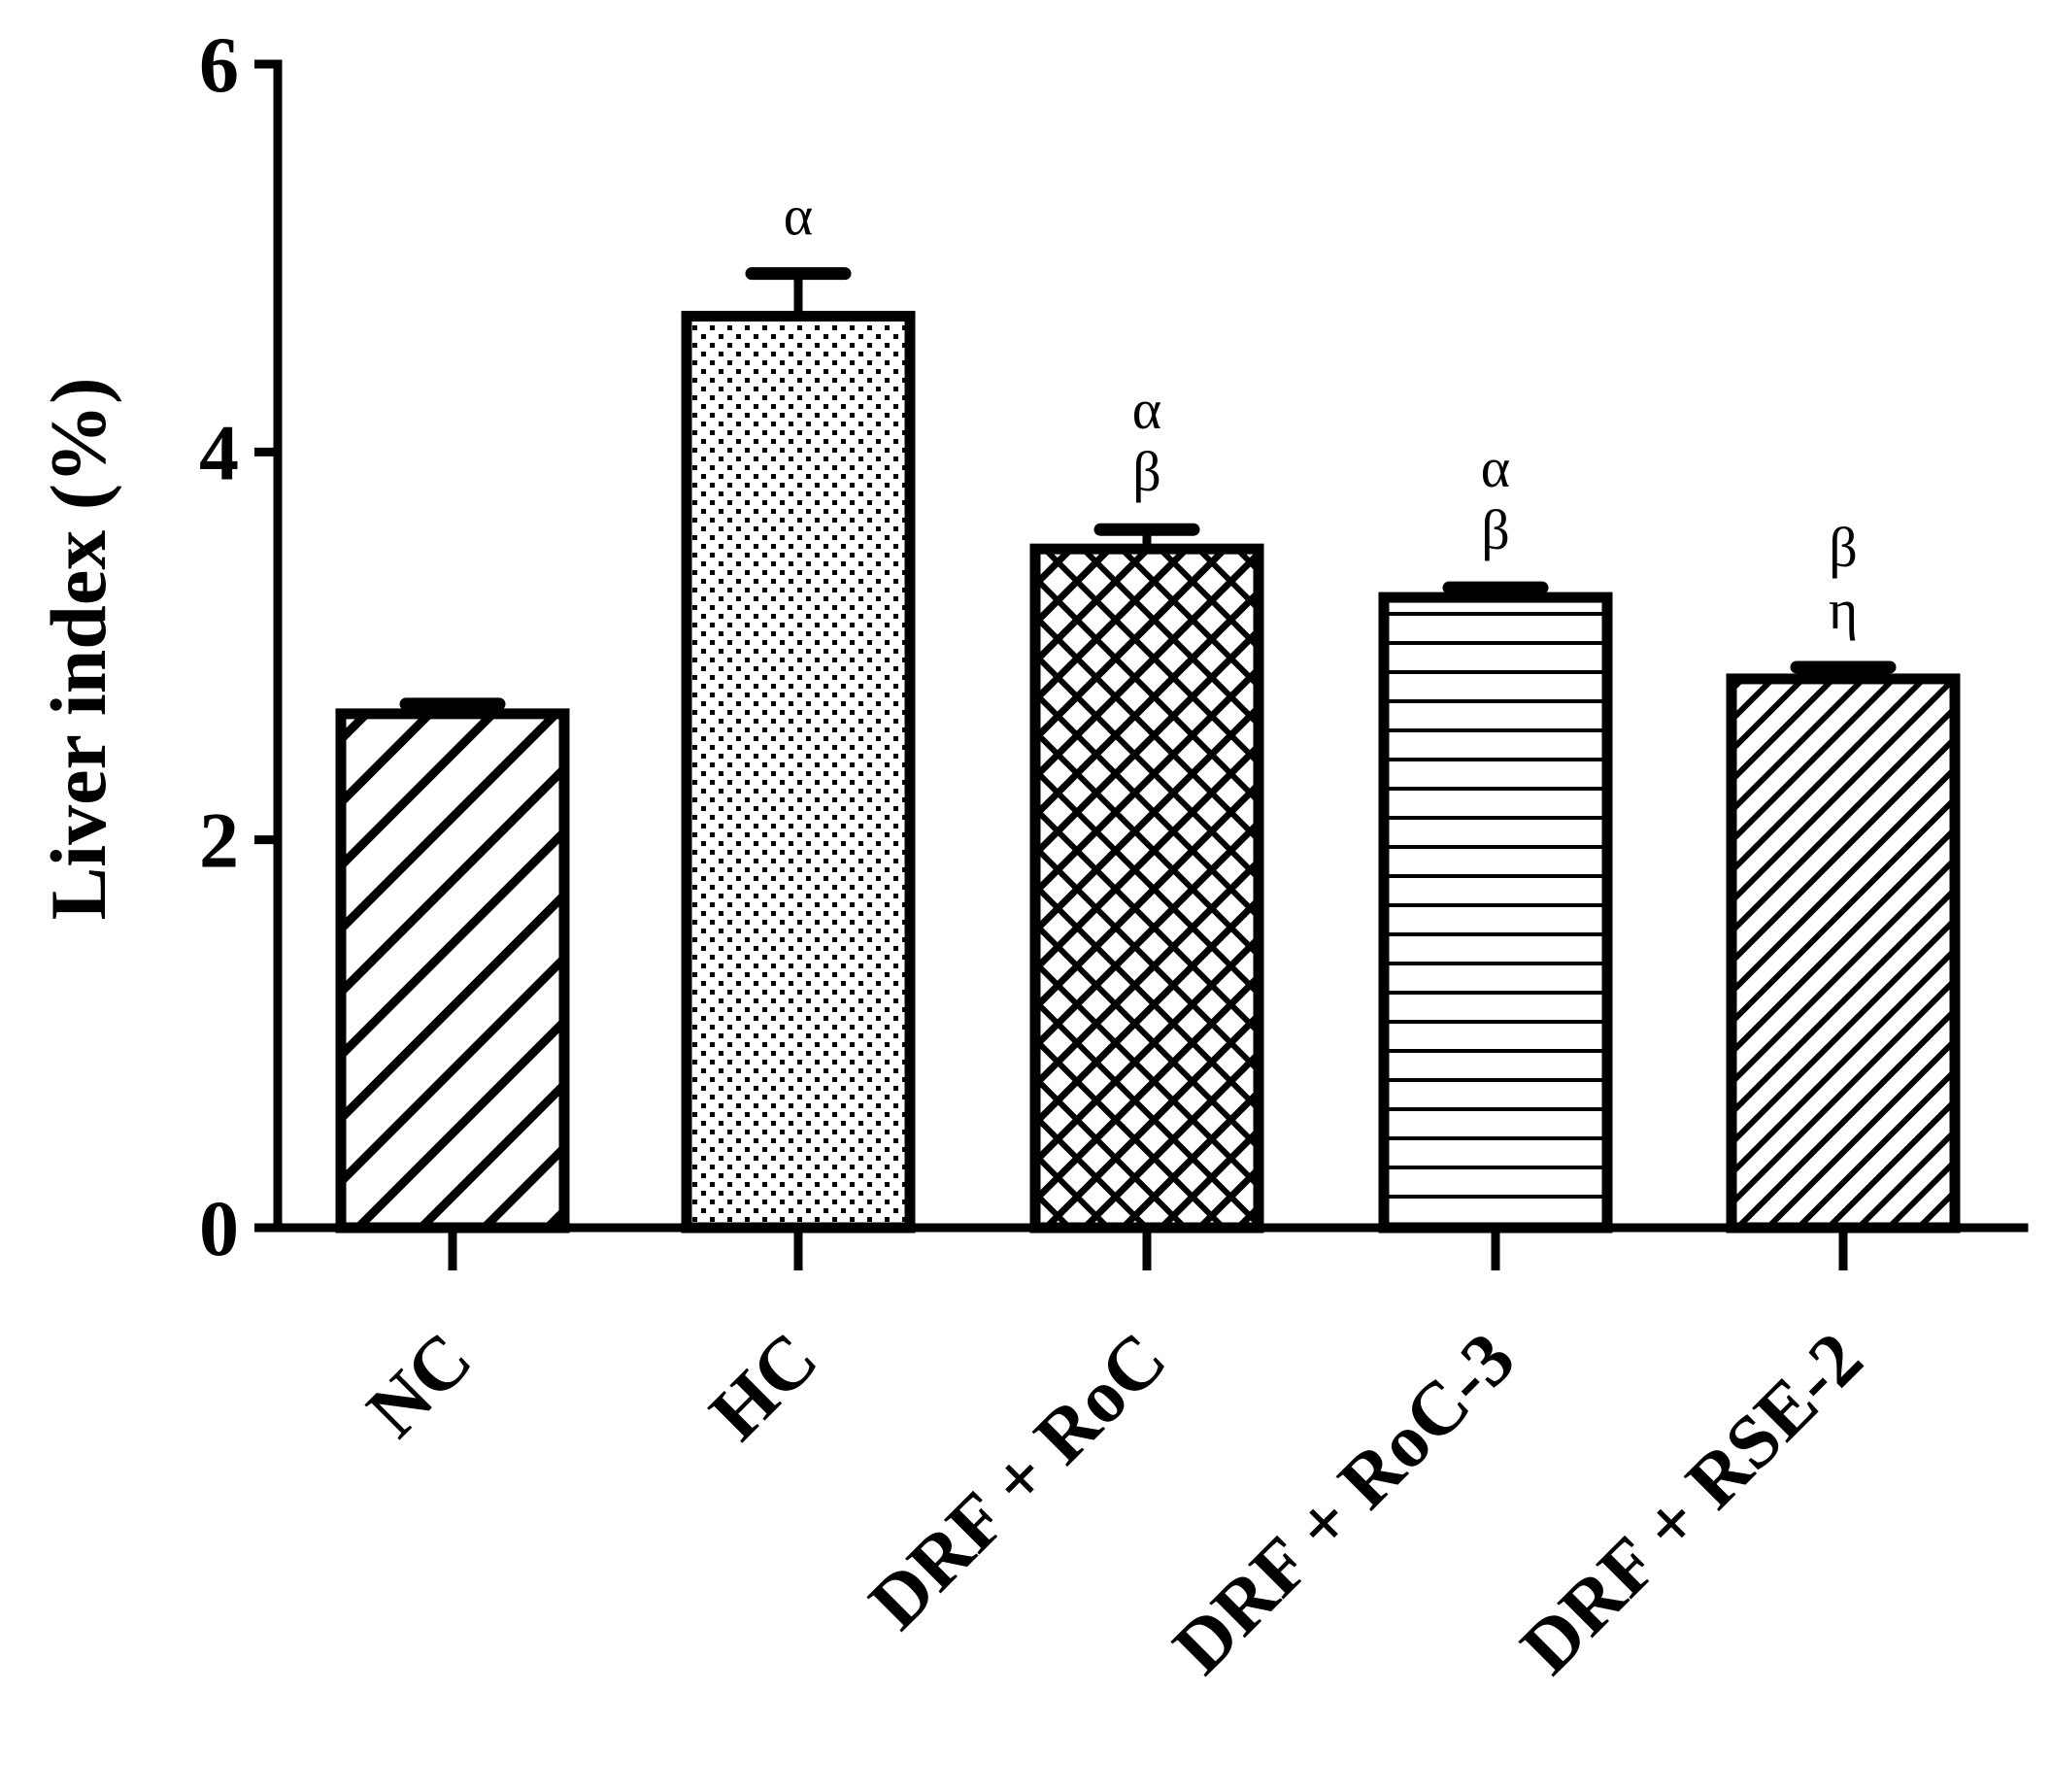 The image size is (2051, 1792). Describe the element at coordinates (1691, 1503) in the screenshot. I see `x-tick-label: DRF + RSE-2` at that location.